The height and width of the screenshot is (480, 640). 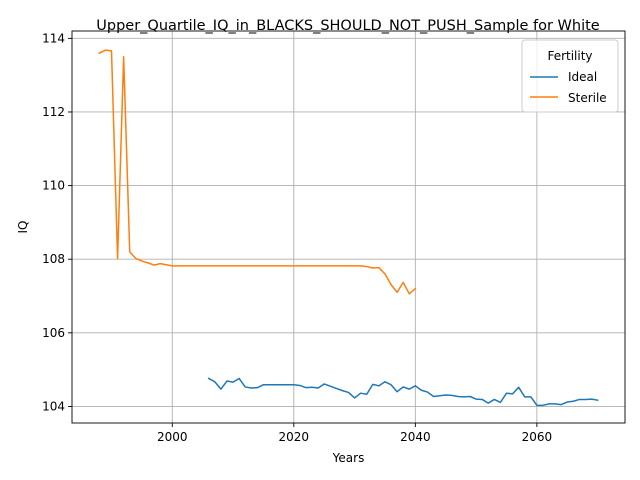 What do you see at coordinates (403, 392) in the screenshot?
I see `series-line-ideal` at bounding box center [403, 392].